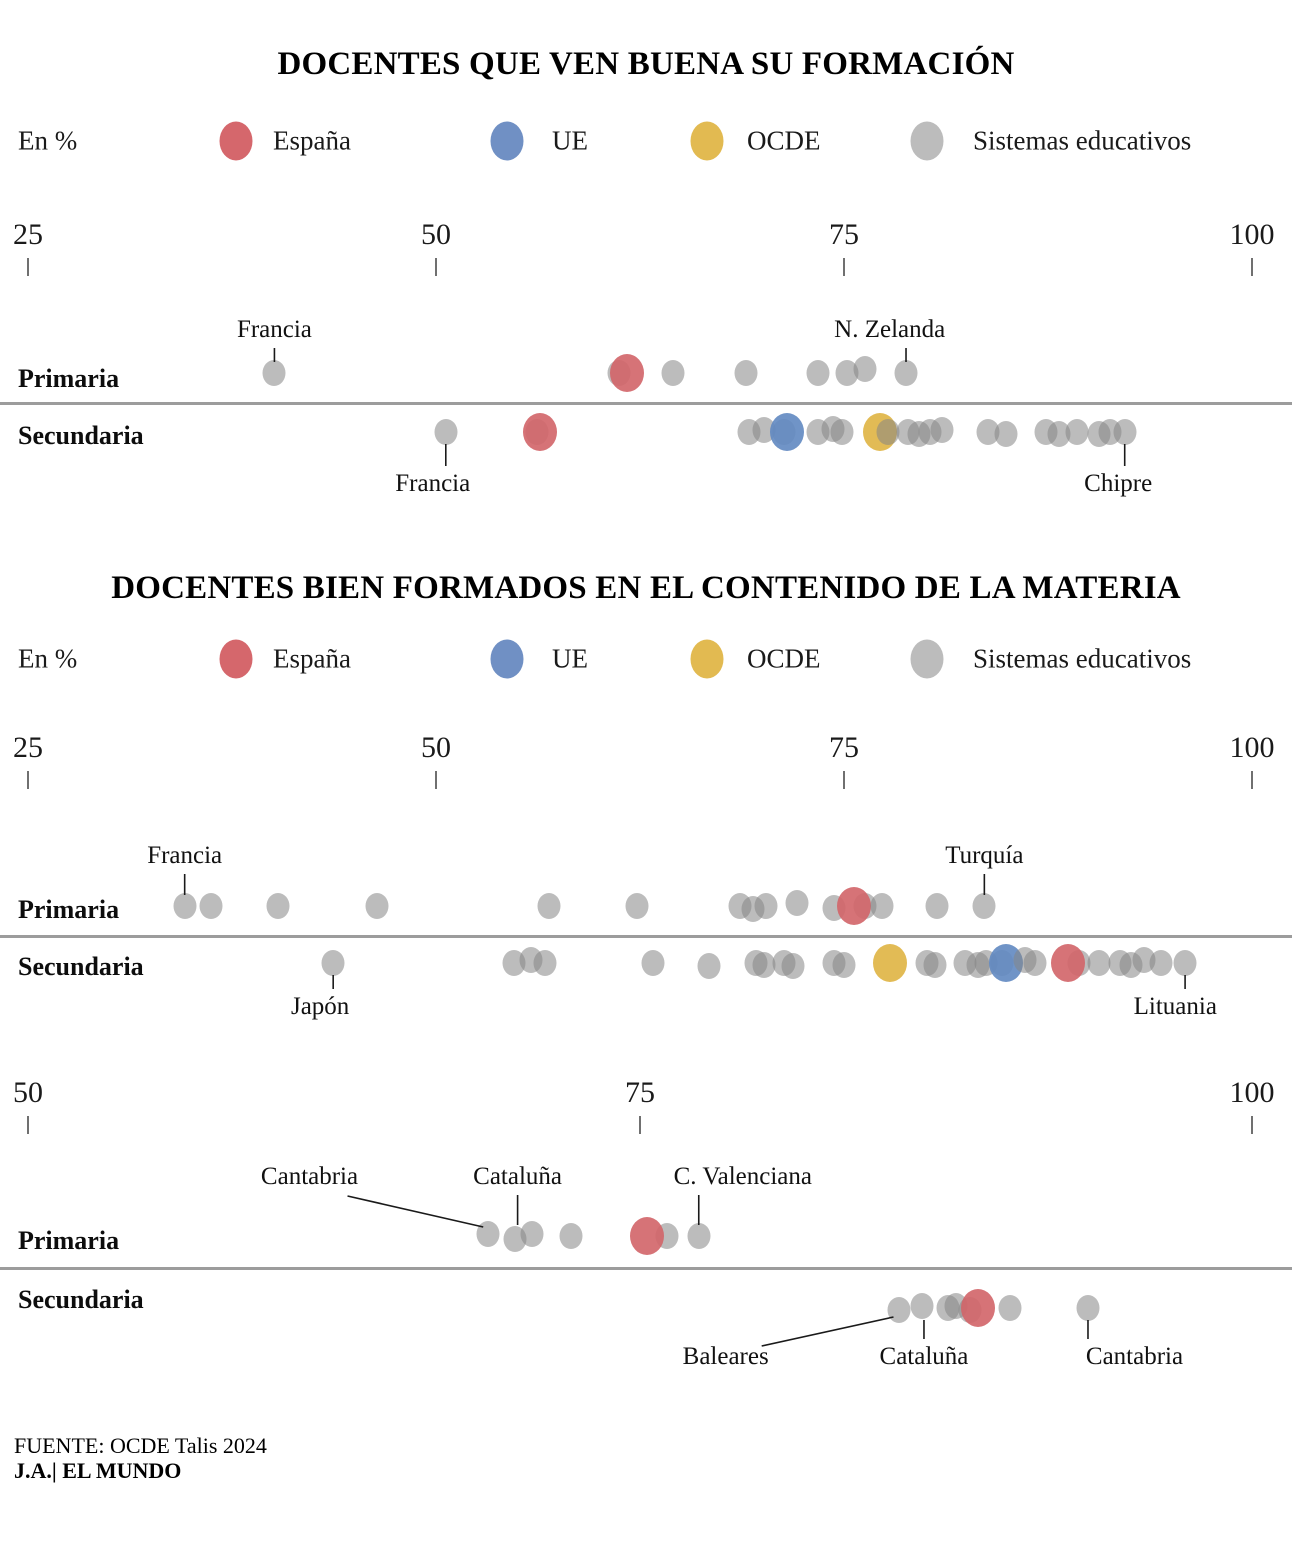  I want to click on legend-dot-ue, so click(507, 659).